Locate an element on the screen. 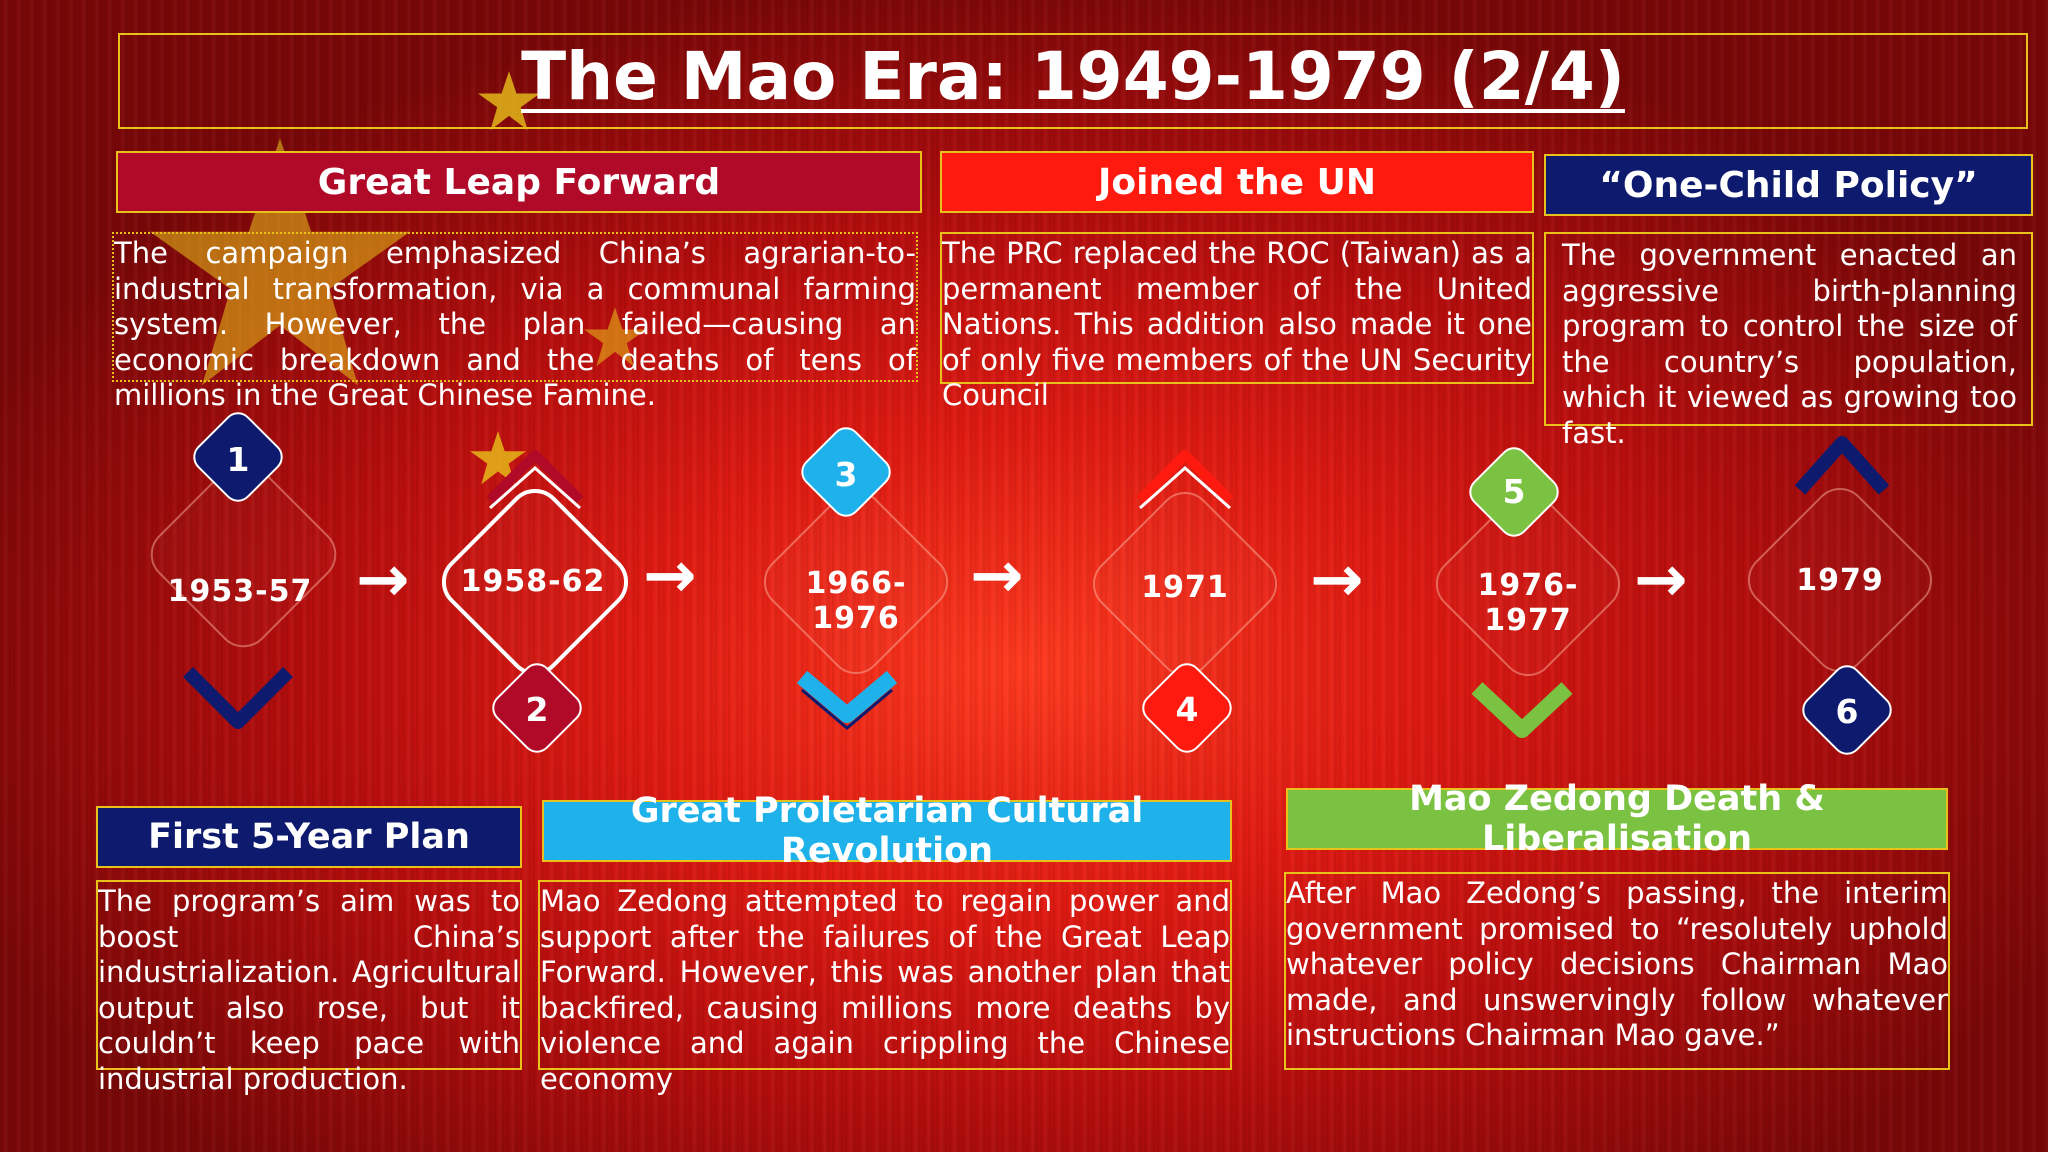  year-label-6: 1979 is located at coordinates (1840, 580).